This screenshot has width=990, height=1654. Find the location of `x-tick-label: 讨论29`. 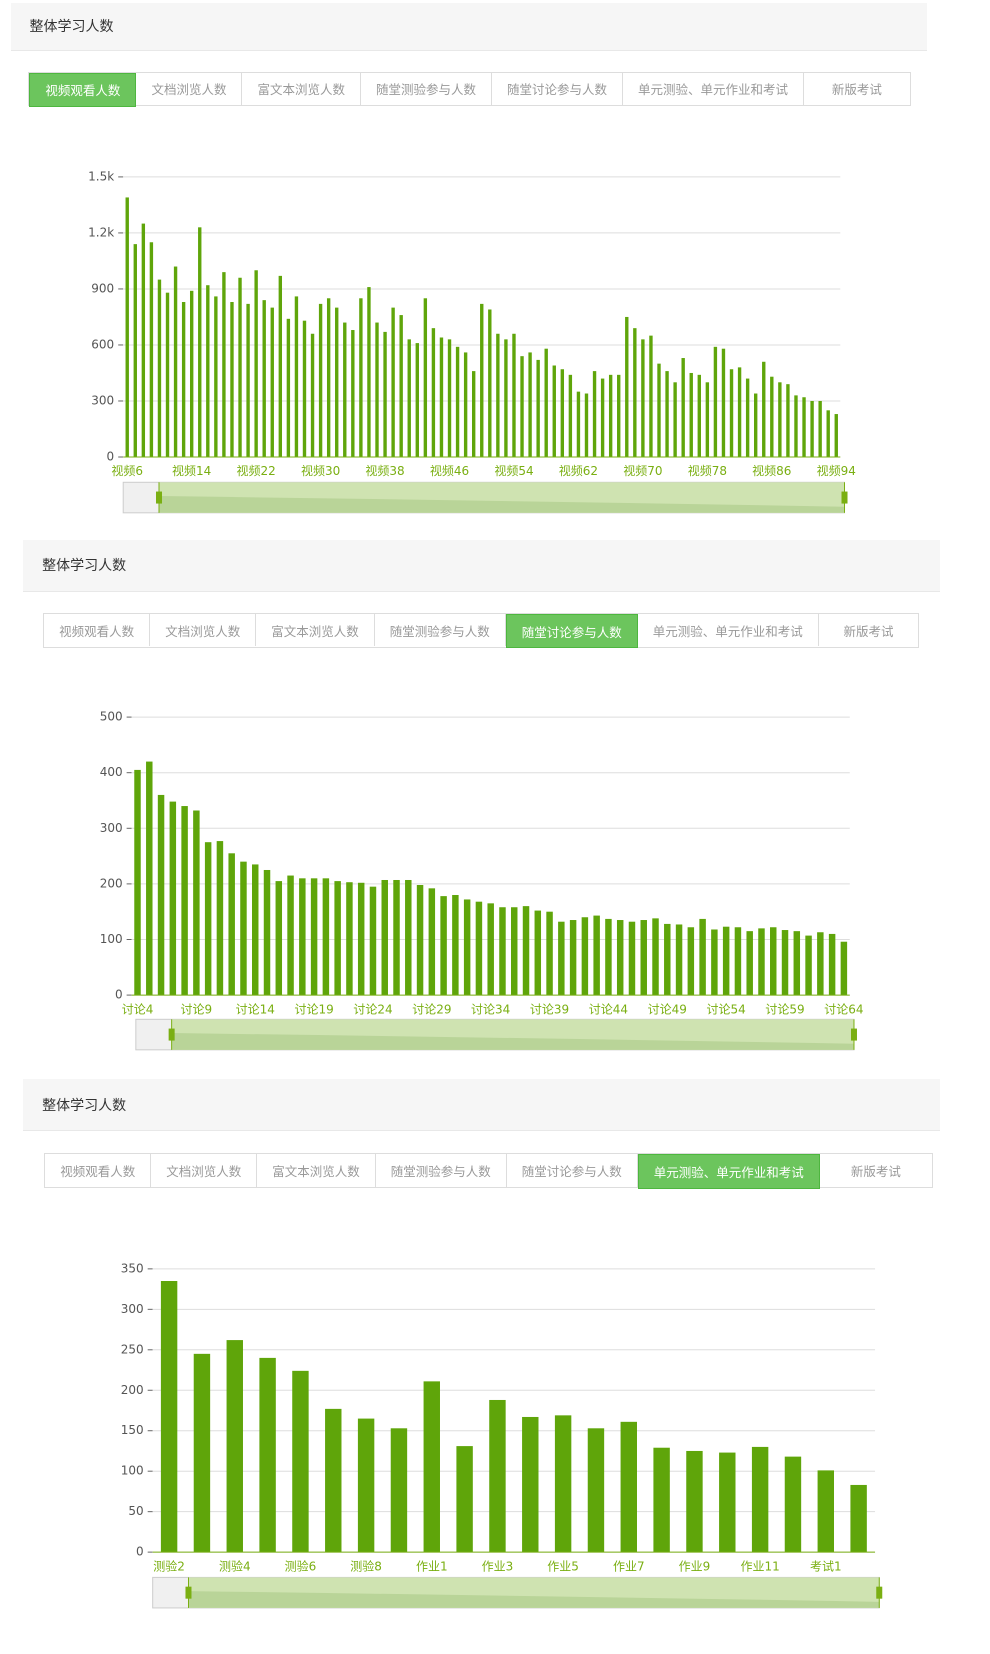

x-tick-label: 讨论29 is located at coordinates (431, 1009).